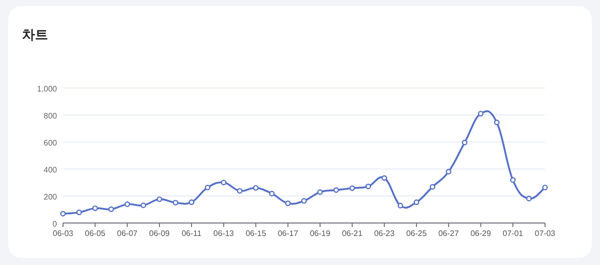 This screenshot has height=265, width=600. I want to click on x-tick-label: 06-25, so click(417, 233).